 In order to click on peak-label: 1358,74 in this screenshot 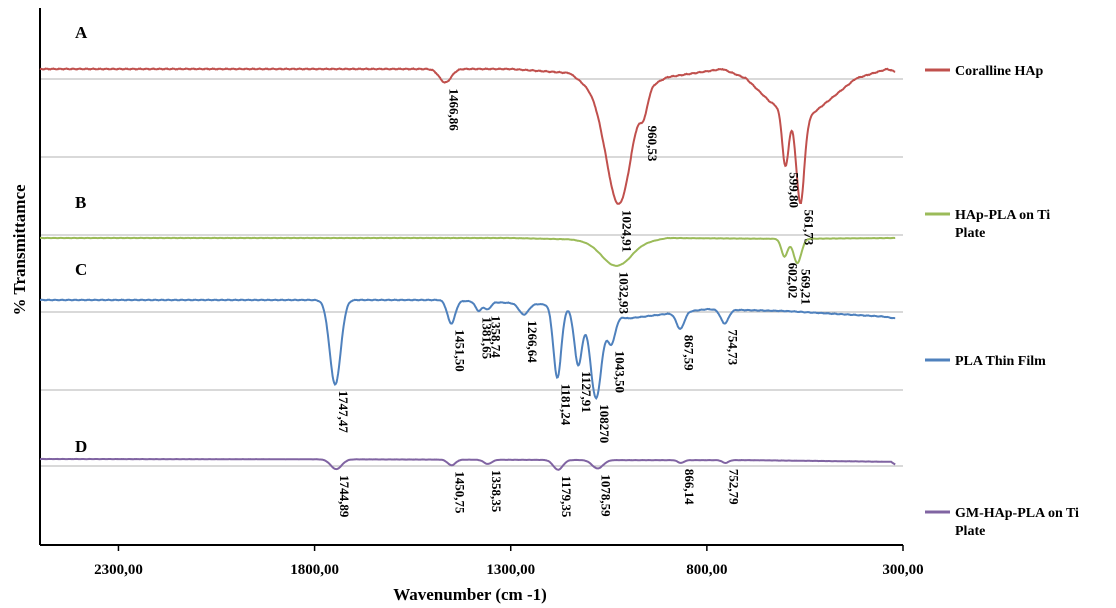, I will do `click(496, 337)`.